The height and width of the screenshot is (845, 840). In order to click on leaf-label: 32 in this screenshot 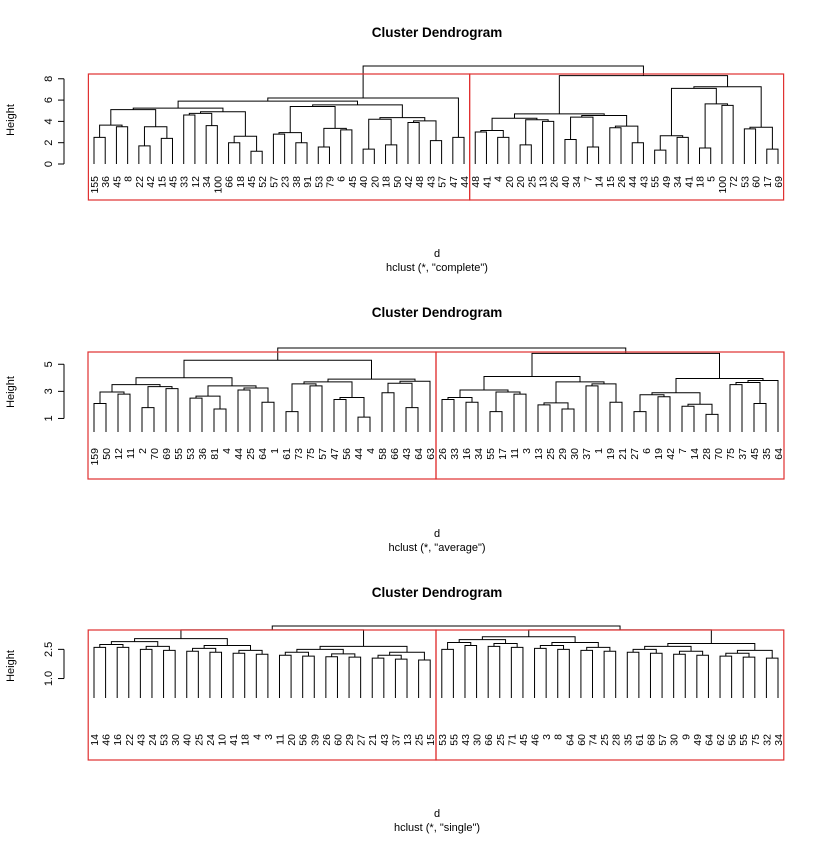, I will do `click(767, 740)`.